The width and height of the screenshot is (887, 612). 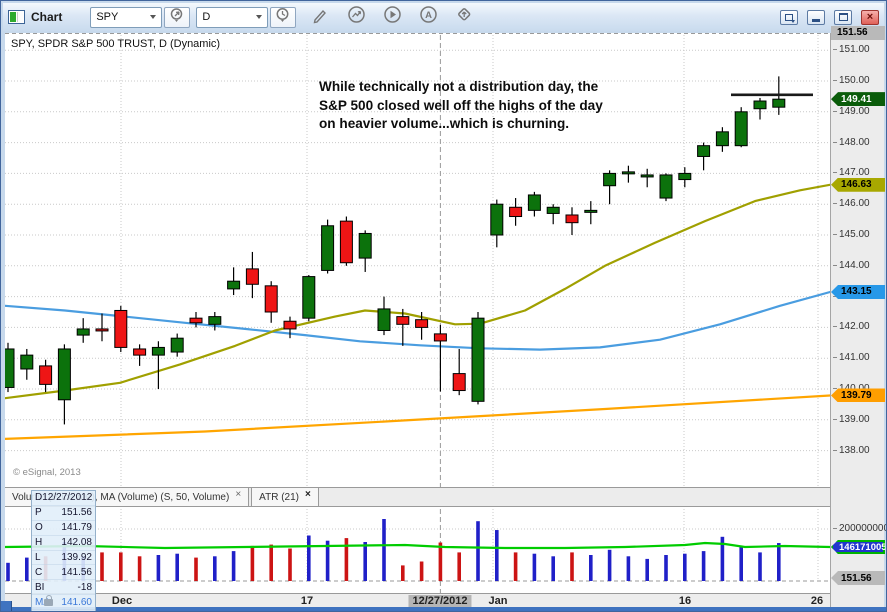 I want to click on chevron-down-icon, so click(x=153, y=17).